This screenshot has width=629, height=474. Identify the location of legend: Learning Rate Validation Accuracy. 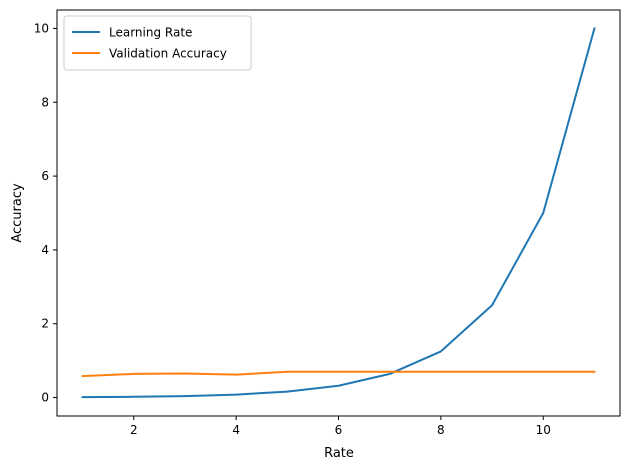
(157, 43).